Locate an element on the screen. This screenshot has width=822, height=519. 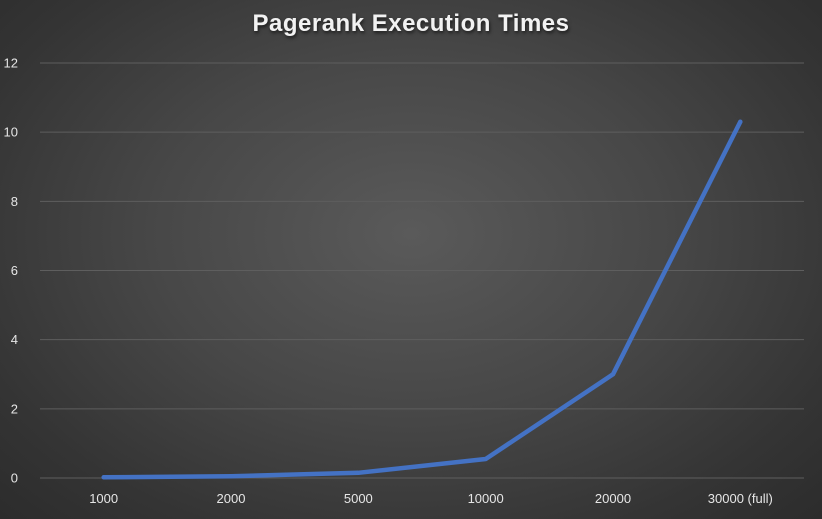
x-tick-label: 30000 (full) is located at coordinates (740, 498).